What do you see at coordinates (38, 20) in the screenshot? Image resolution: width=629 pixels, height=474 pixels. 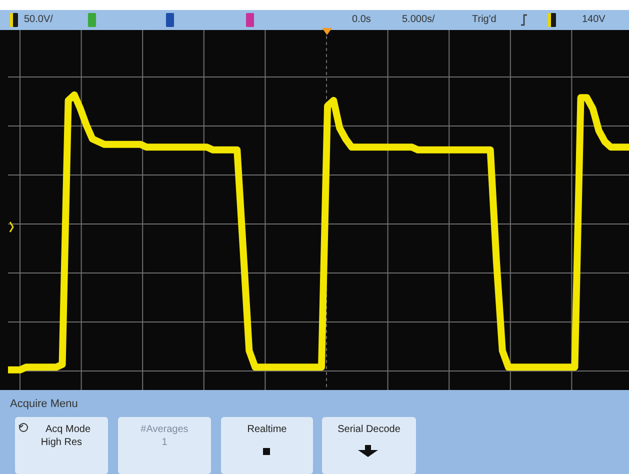 I see `text: 50.0V/` at bounding box center [38, 20].